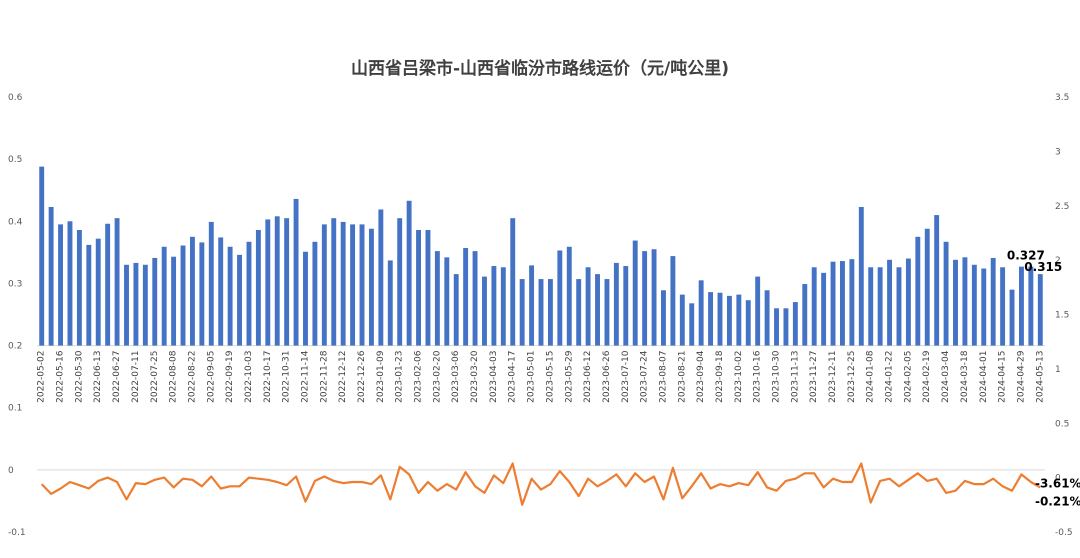  What do you see at coordinates (11, 471) in the screenshot?
I see `left-axis-tick: 0` at bounding box center [11, 471].